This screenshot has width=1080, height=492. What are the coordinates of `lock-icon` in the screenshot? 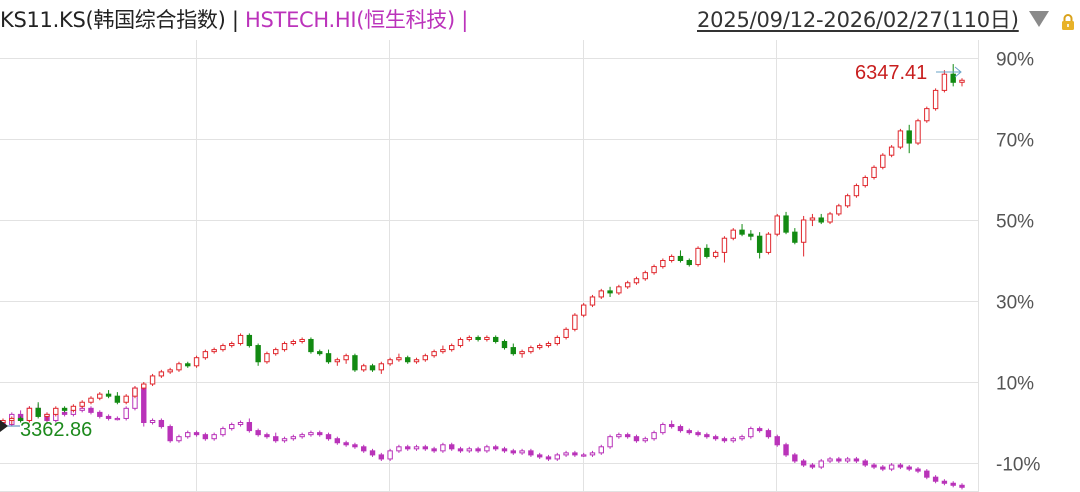 It's located at (1068, 22).